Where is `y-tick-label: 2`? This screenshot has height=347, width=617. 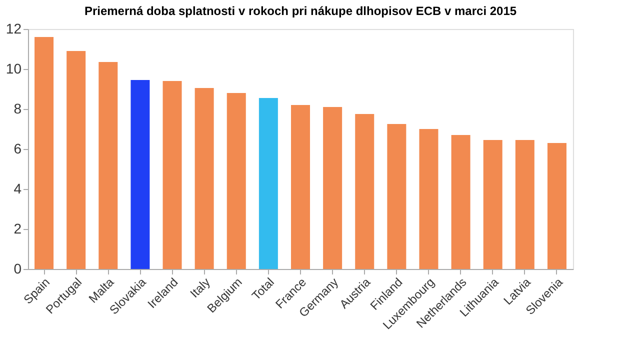 y-tick-label: 2 is located at coordinates (18, 228).